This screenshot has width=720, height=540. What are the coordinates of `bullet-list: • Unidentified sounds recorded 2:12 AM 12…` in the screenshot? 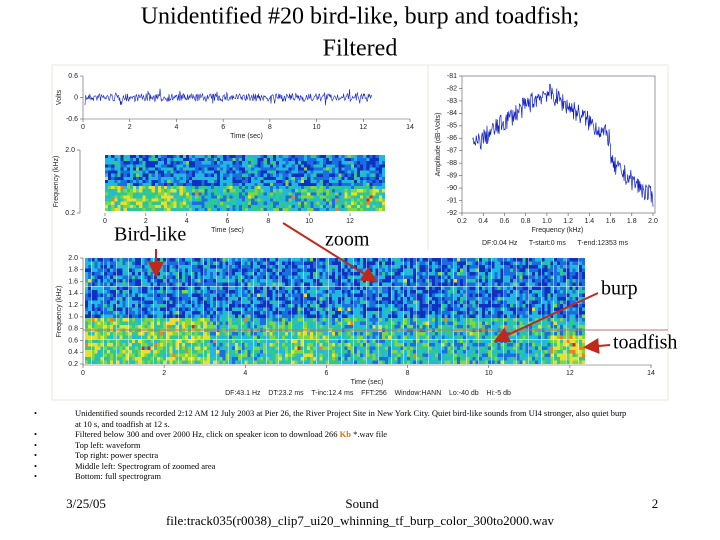 It's located at (334, 445).